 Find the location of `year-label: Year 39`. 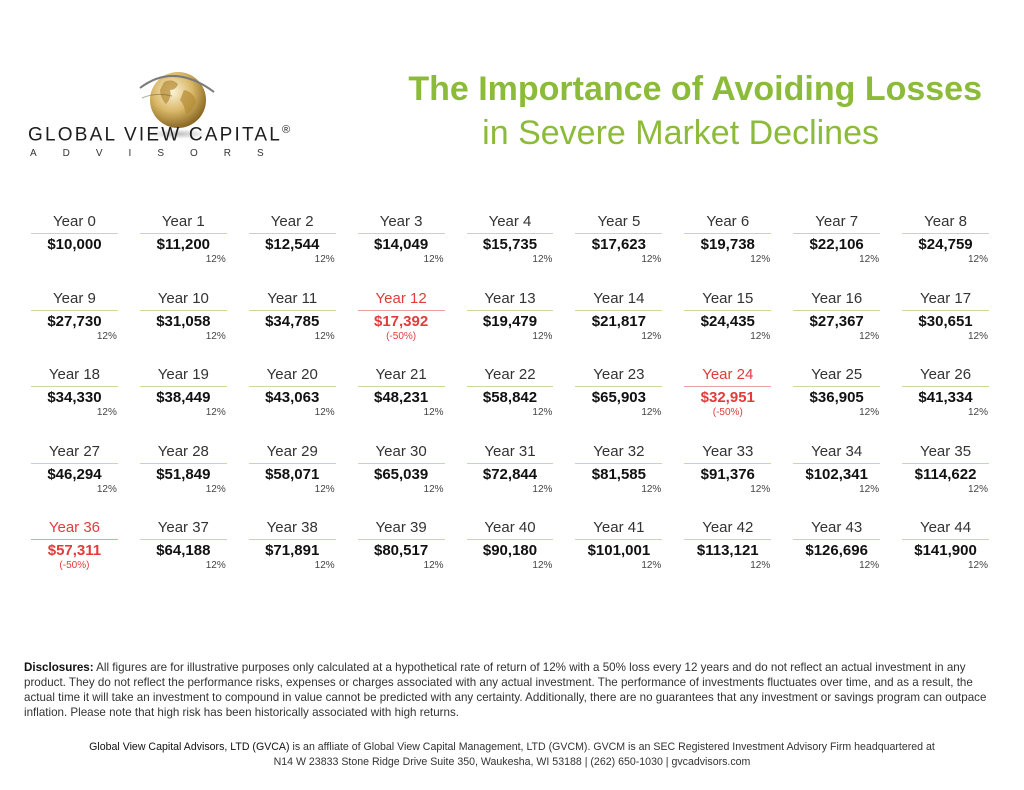

year-label: Year 39 is located at coordinates (401, 529).